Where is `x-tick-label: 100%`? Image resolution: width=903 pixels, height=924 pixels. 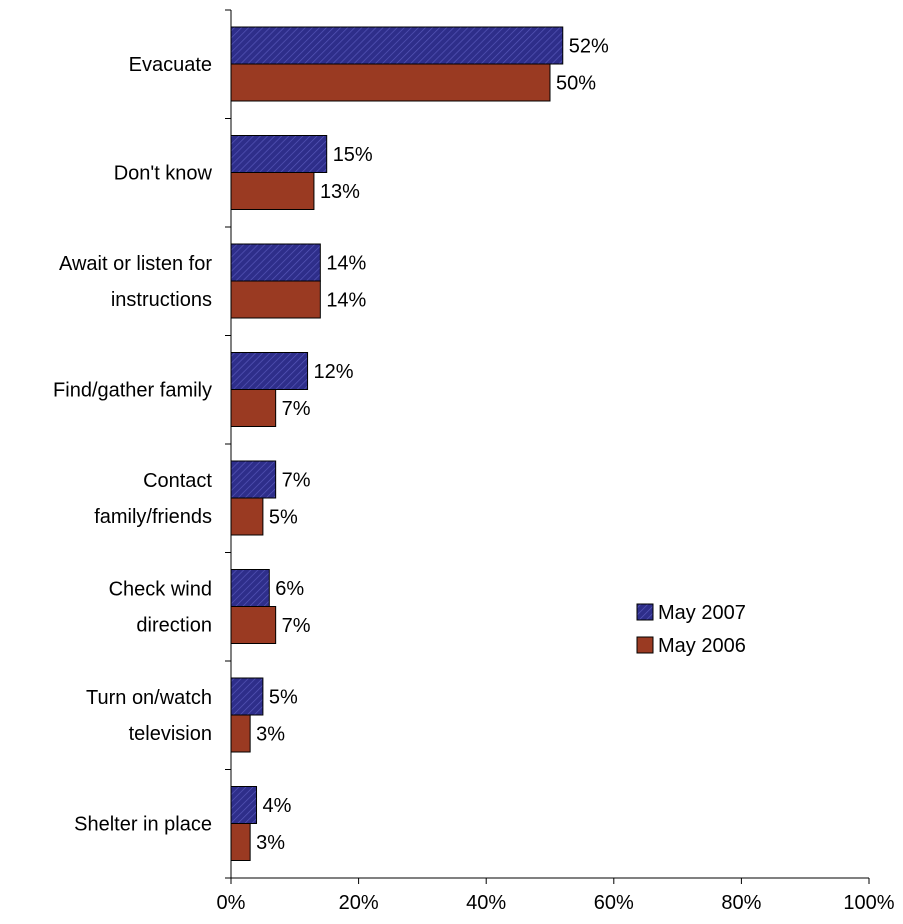 x-tick-label: 100% is located at coordinates (868, 903).